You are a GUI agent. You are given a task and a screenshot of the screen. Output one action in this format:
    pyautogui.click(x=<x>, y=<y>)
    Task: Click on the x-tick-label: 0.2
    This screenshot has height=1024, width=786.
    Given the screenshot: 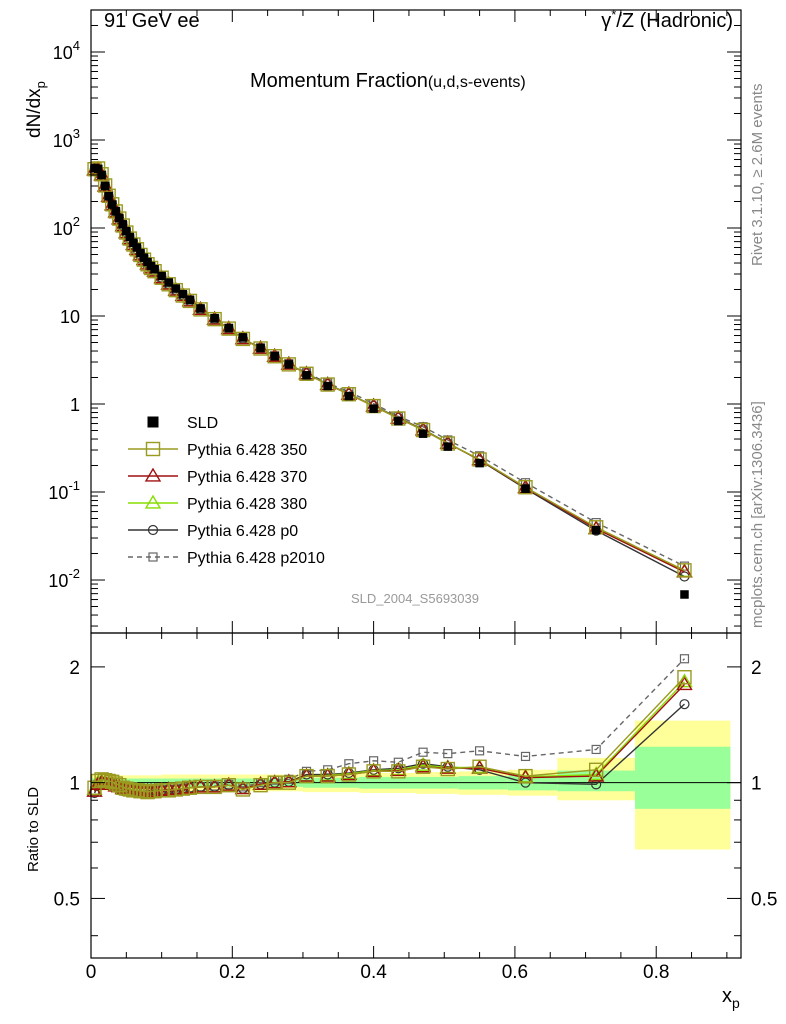 What is the action you would take?
    pyautogui.click(x=232, y=972)
    